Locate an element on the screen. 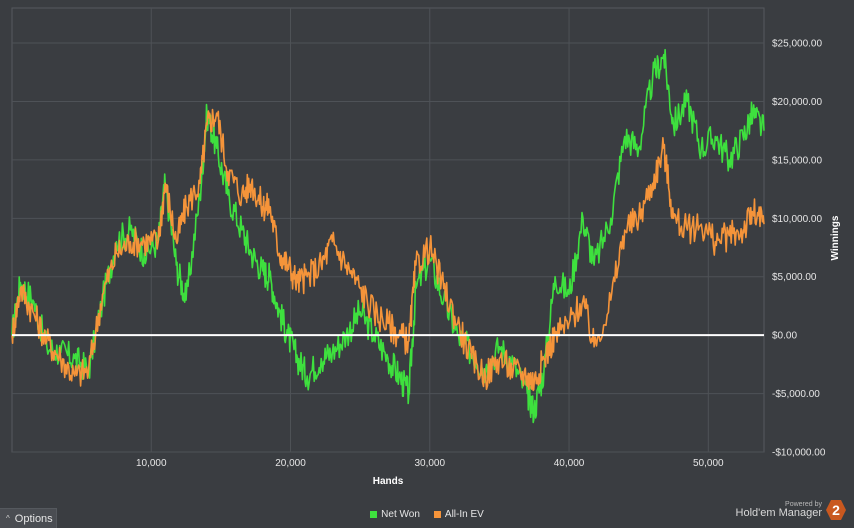  x-tick-label: 50,000 is located at coordinates (708, 463).